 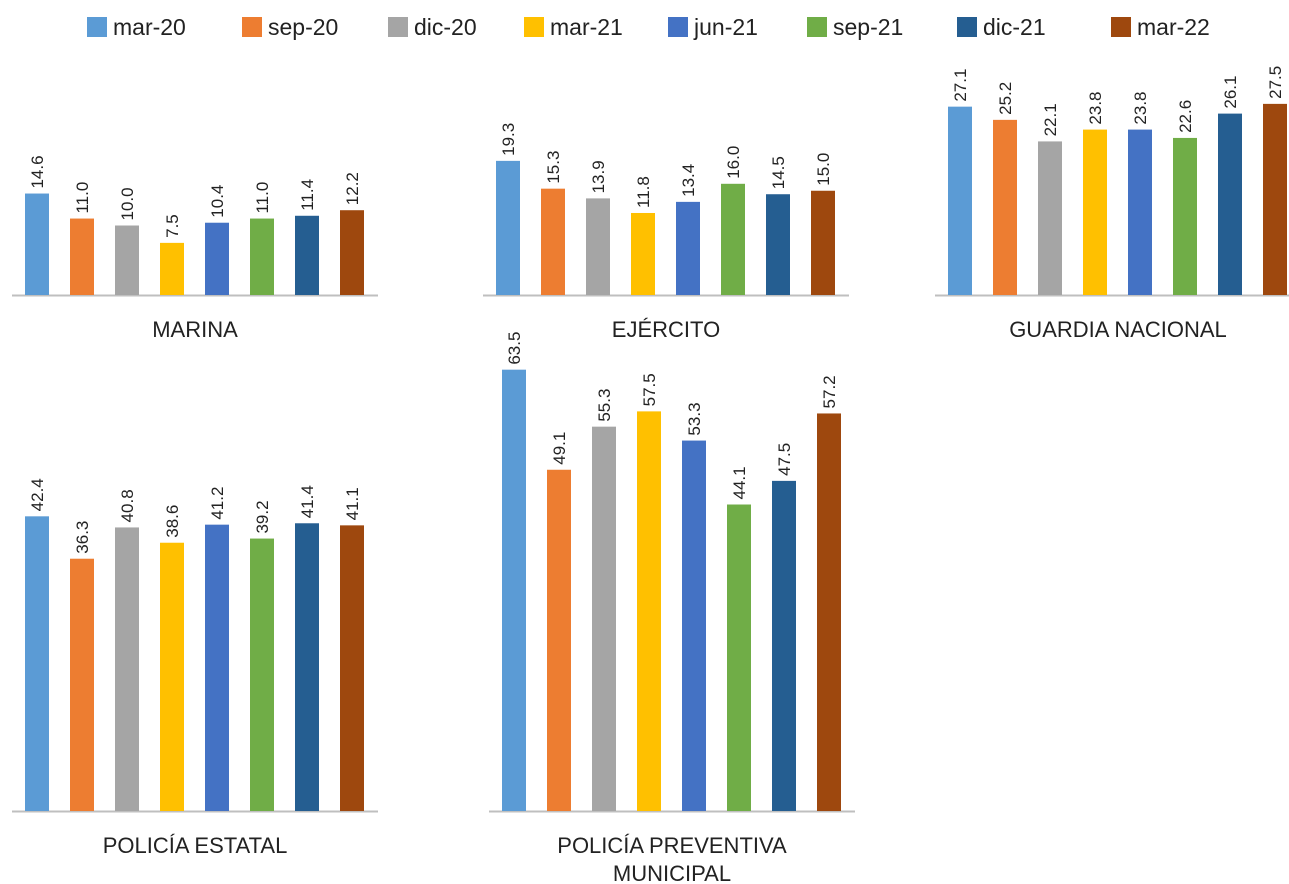 What do you see at coordinates (1230, 92) in the screenshot?
I see `data-label: 26.1` at bounding box center [1230, 92].